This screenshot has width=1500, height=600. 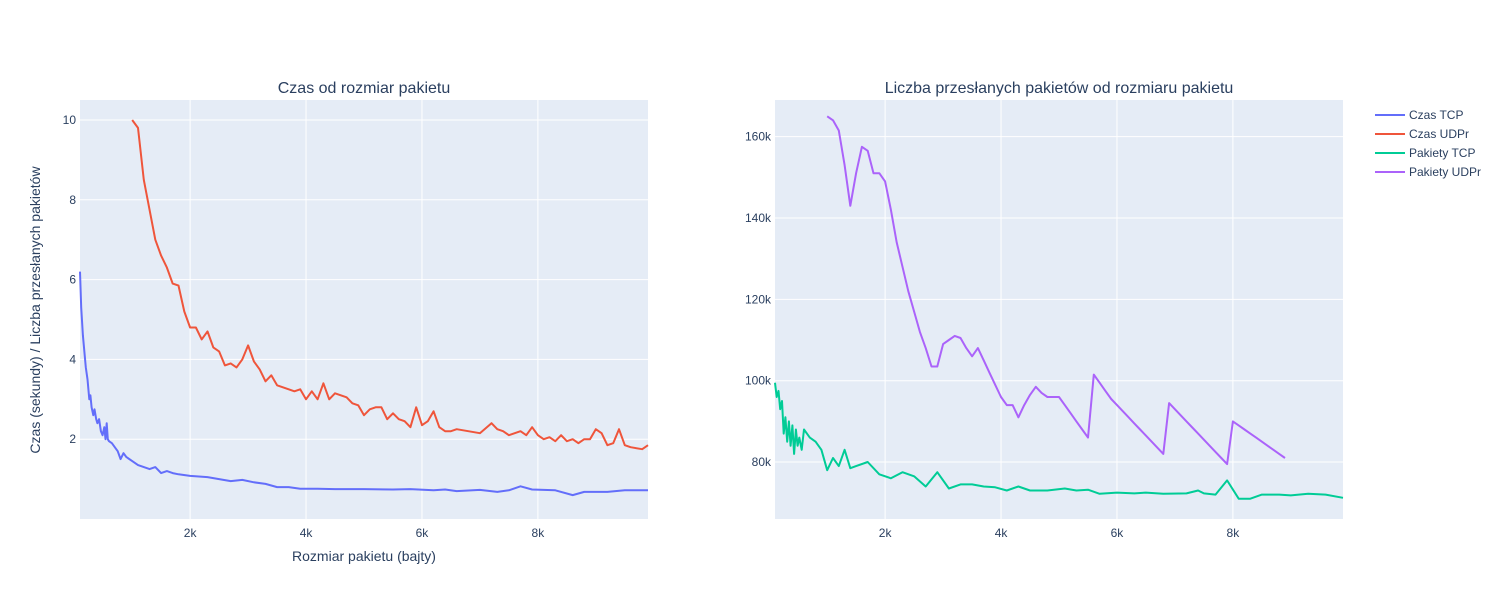 I want to click on legend-label: Pakiety UDPr, so click(x=1445, y=172).